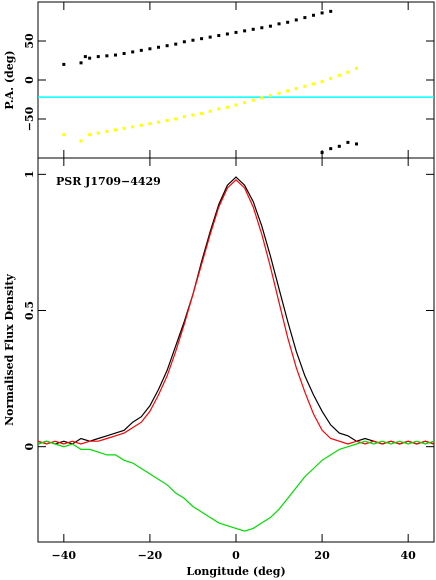 The width and height of the screenshot is (436, 580). Describe the element at coordinates (108, 181) in the screenshot. I see `annotation: PSR J1709−4429` at that location.